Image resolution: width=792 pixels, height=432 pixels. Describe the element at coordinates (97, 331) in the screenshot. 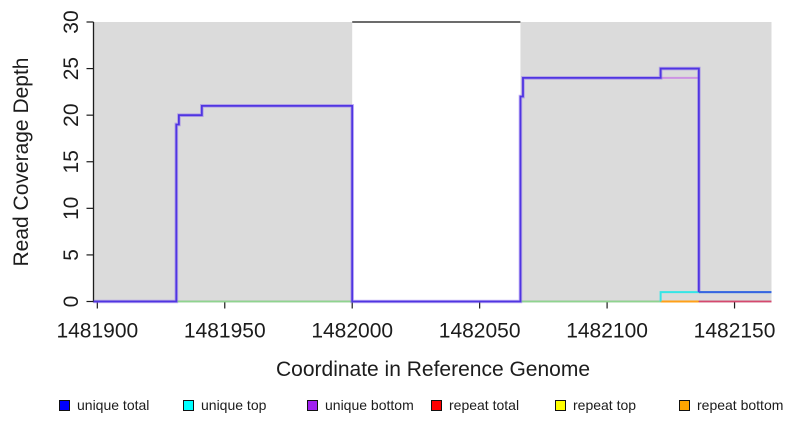

I see `x-tick-label: 1481900` at that location.